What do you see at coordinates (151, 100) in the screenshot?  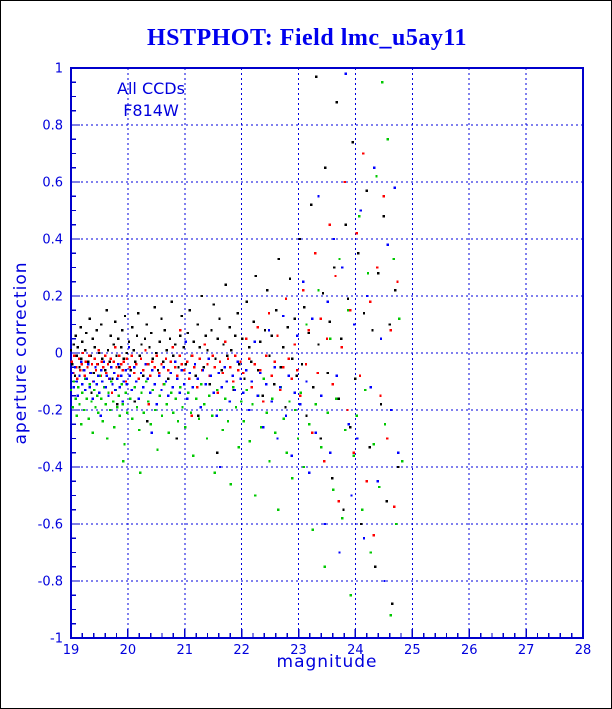 I see `plot-annotation: All CCDs F814W` at bounding box center [151, 100].